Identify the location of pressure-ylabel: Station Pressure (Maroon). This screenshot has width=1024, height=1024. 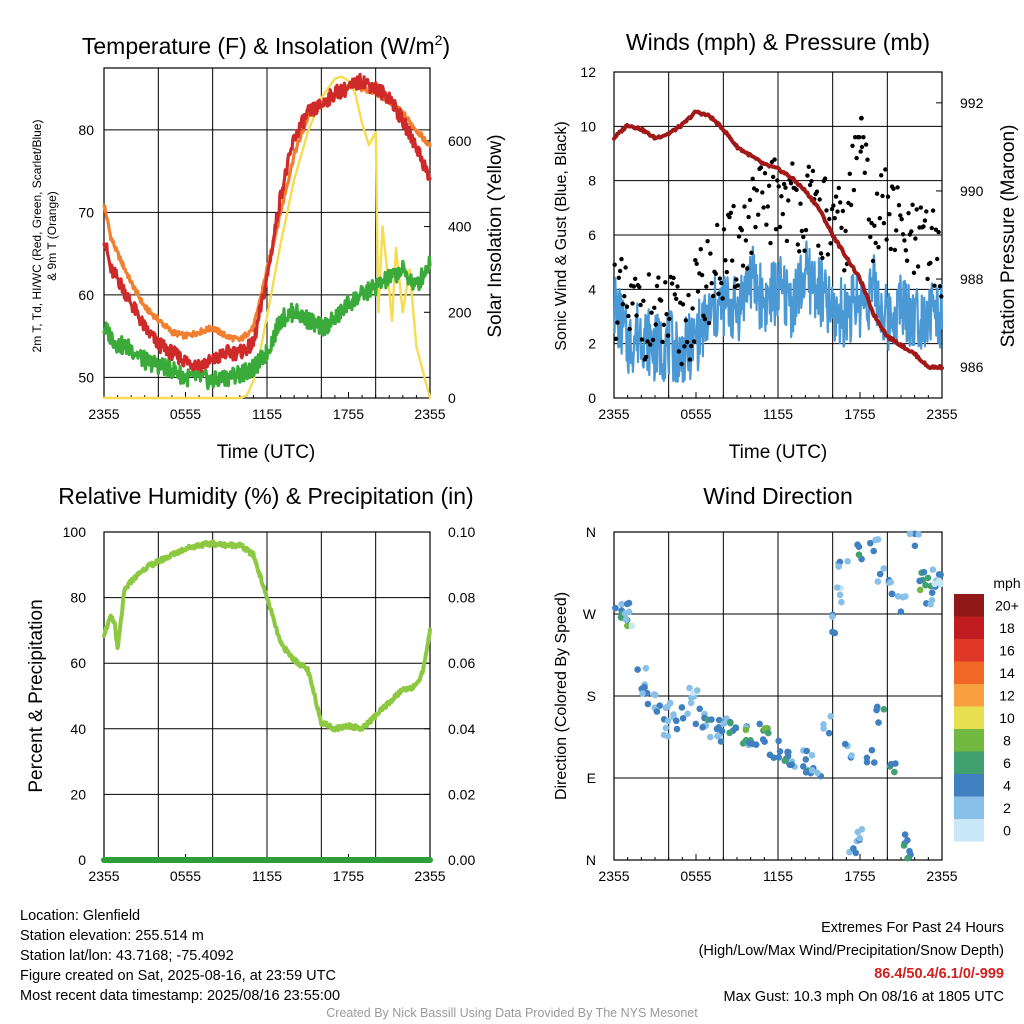
(1008, 236).